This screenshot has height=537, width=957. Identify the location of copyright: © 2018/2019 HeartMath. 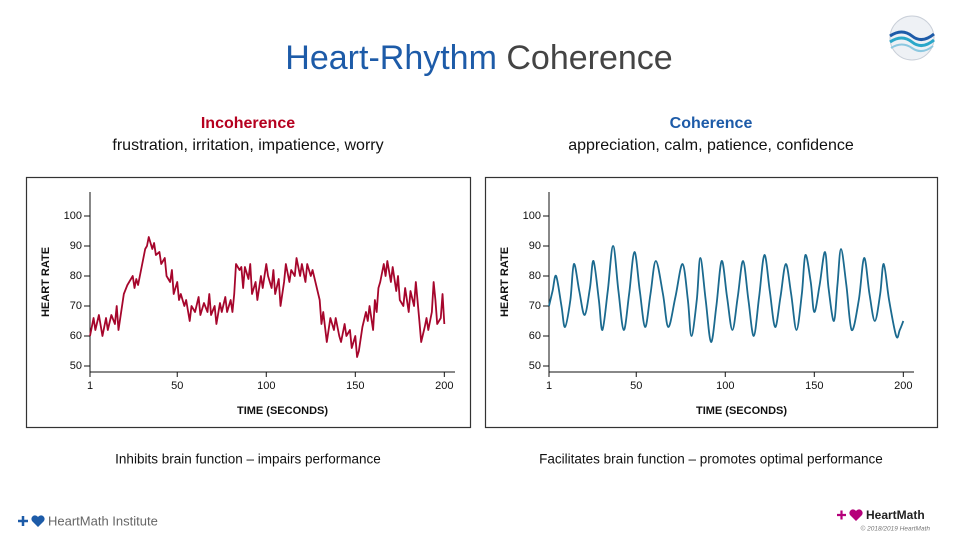
(896, 529).